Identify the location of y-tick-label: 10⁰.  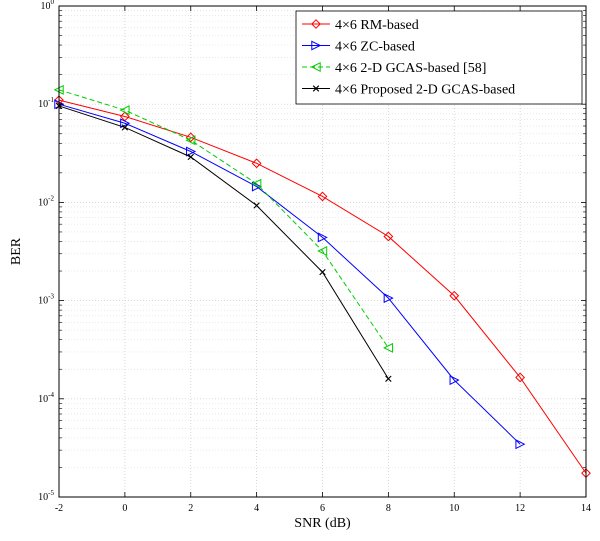
(48, 6).